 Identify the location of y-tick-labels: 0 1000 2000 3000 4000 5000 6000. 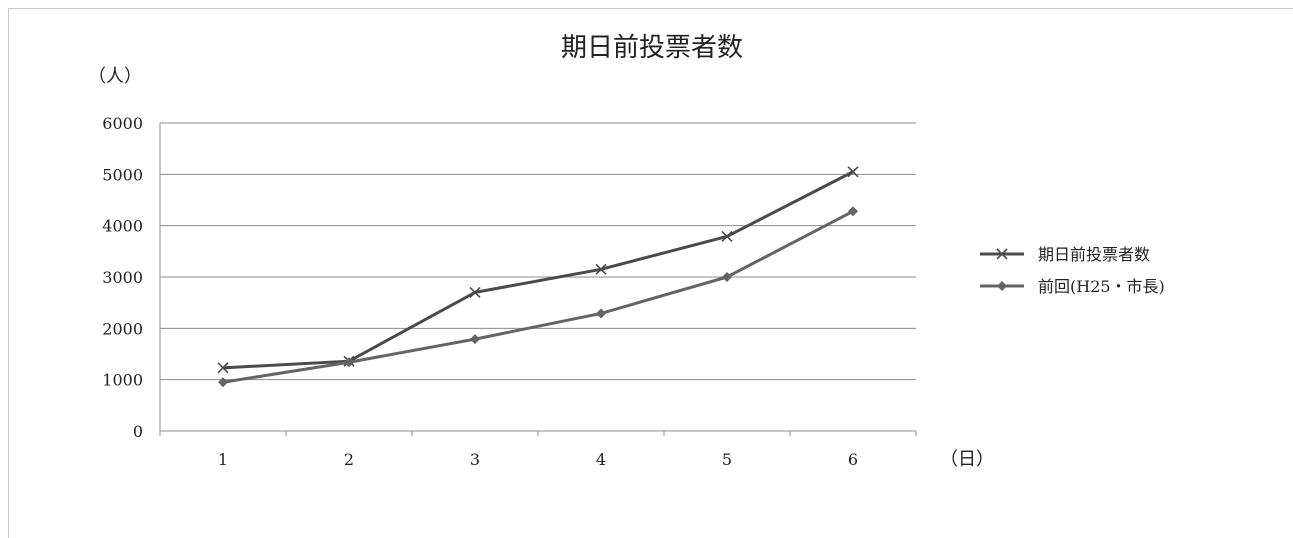
(122, 277).